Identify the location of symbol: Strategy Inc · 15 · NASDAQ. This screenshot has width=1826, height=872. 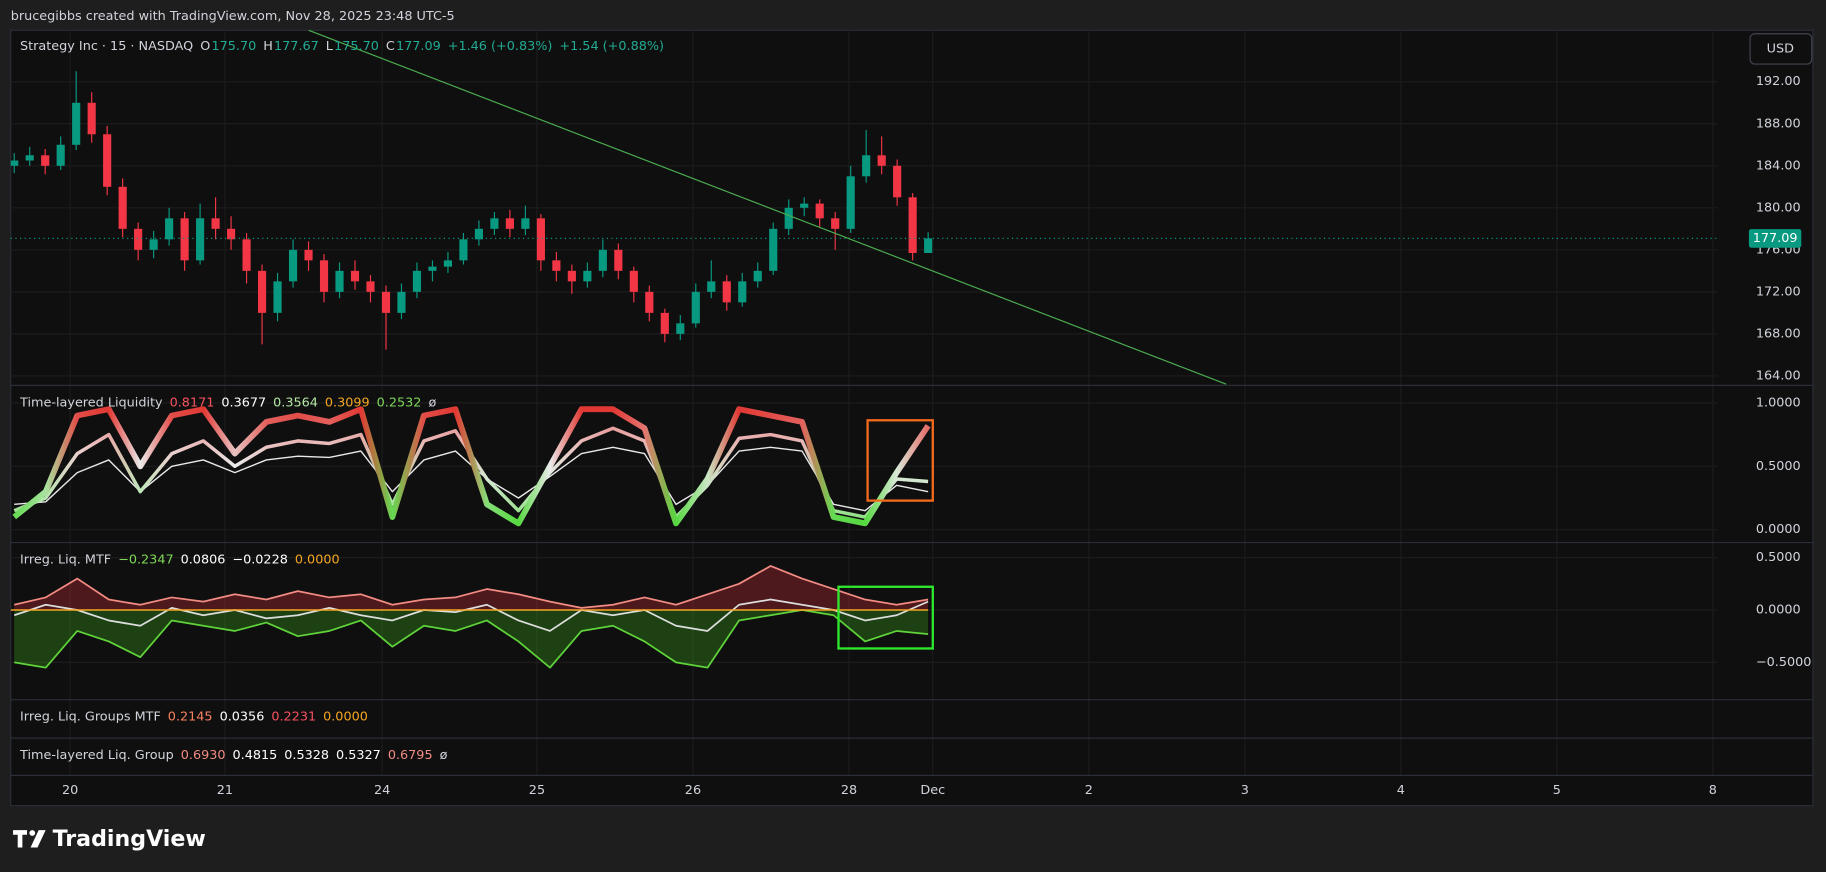
(106, 46).